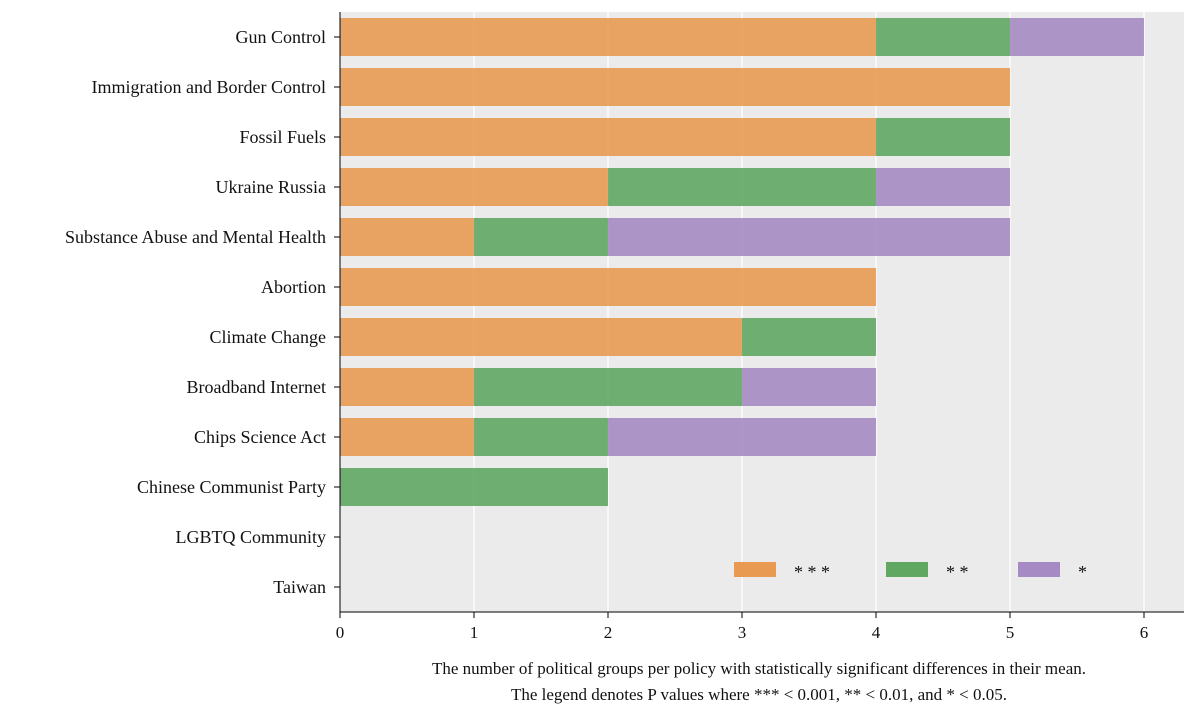 This screenshot has height=713, width=1184. I want to click on legend-label: * *, so click(957, 572).